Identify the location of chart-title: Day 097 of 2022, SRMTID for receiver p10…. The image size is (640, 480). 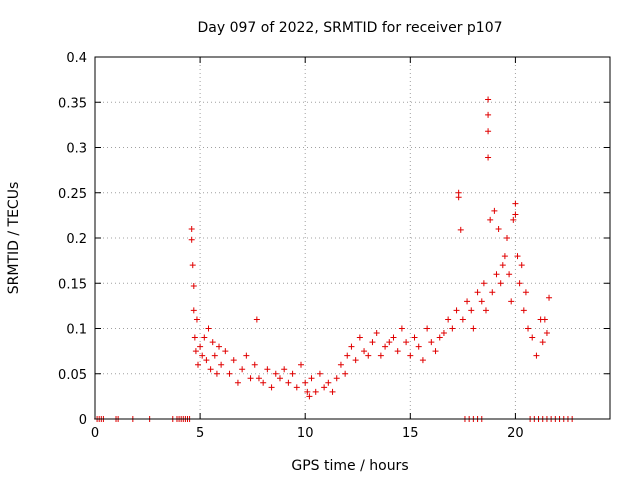
(349, 28).